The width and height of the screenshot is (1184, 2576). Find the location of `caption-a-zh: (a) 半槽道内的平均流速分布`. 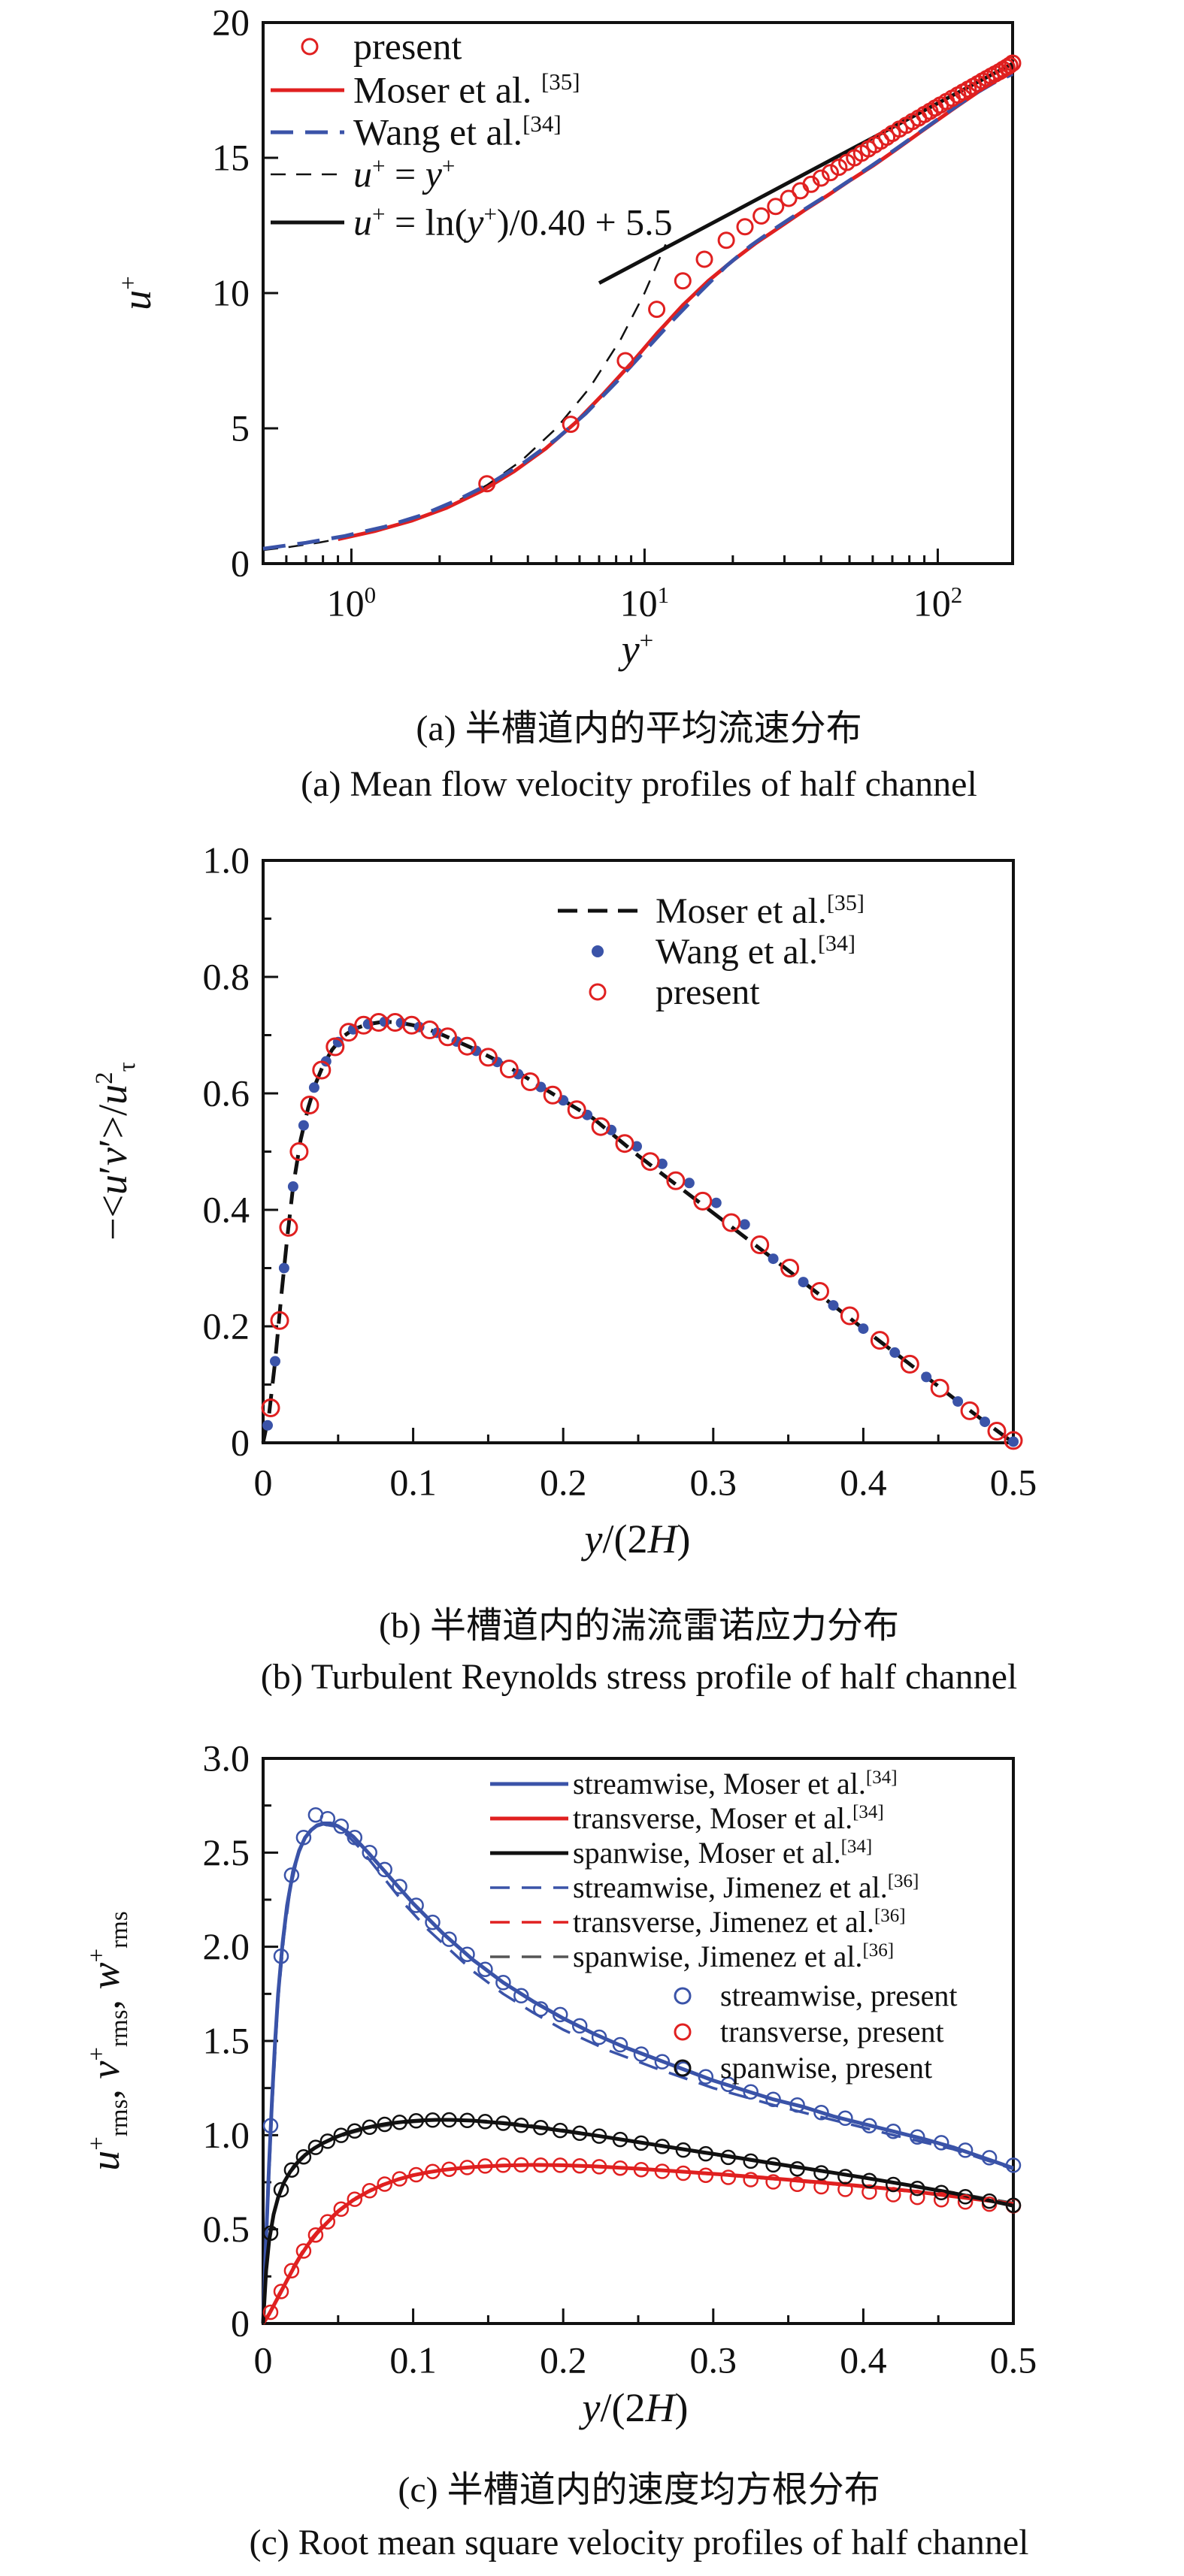

caption-a-zh: (a) 半槽道内的平均流速分布 is located at coordinates (639, 729).